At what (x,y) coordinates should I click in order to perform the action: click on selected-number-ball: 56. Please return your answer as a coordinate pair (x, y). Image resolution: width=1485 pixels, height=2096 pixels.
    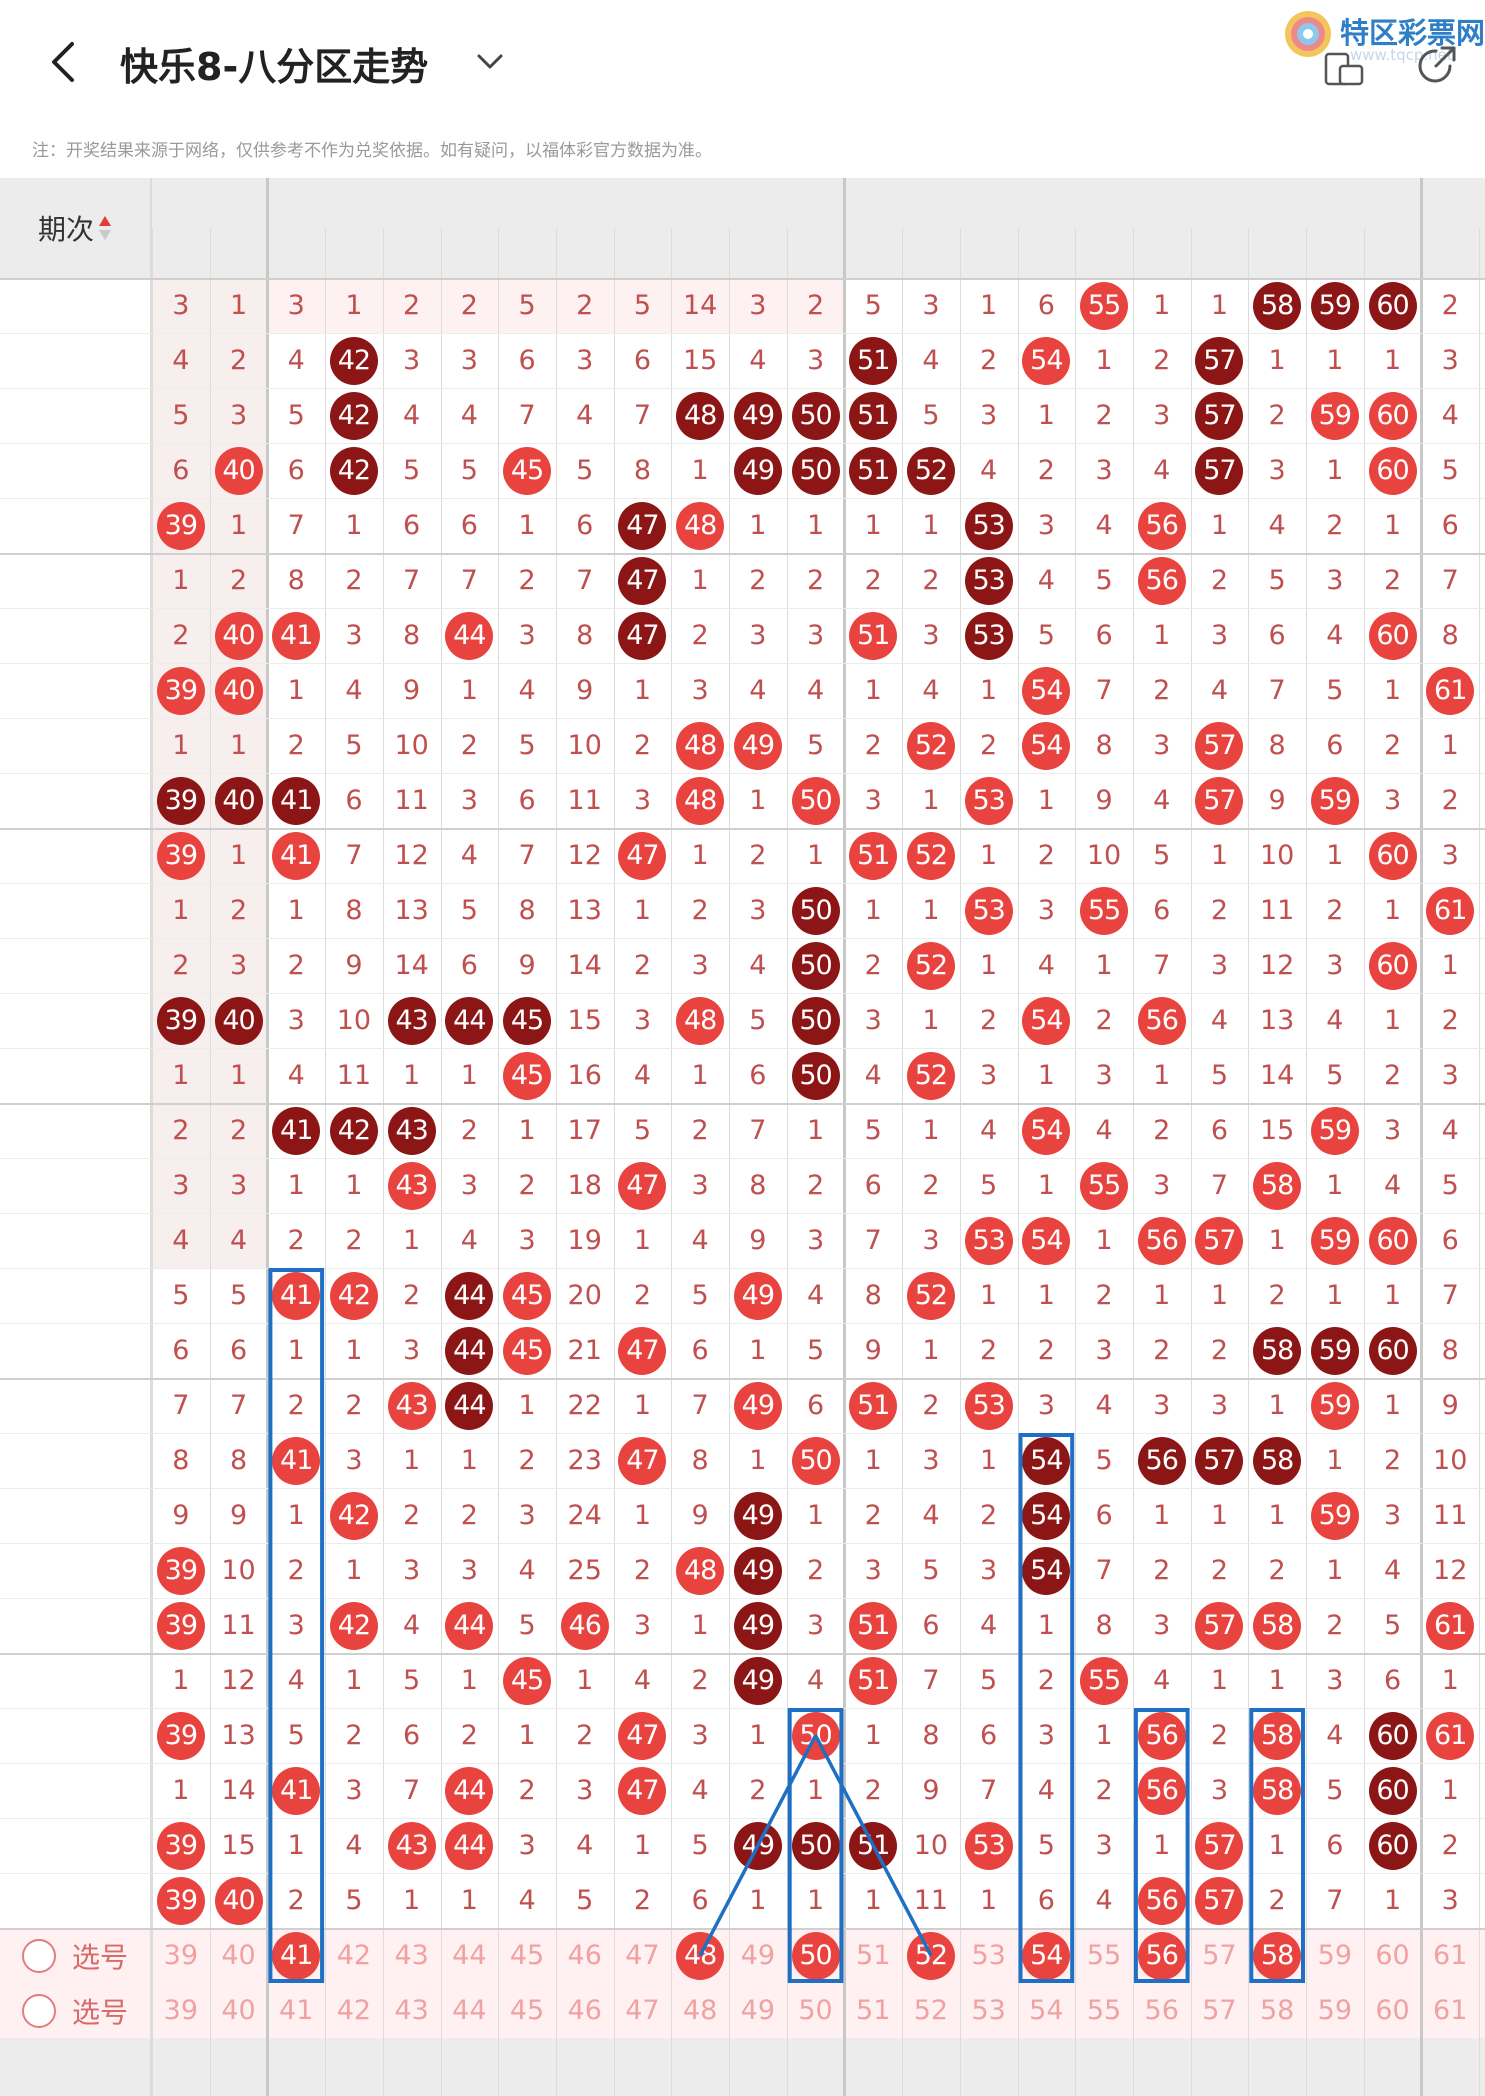
    Looking at the image, I should click on (1161, 1955).